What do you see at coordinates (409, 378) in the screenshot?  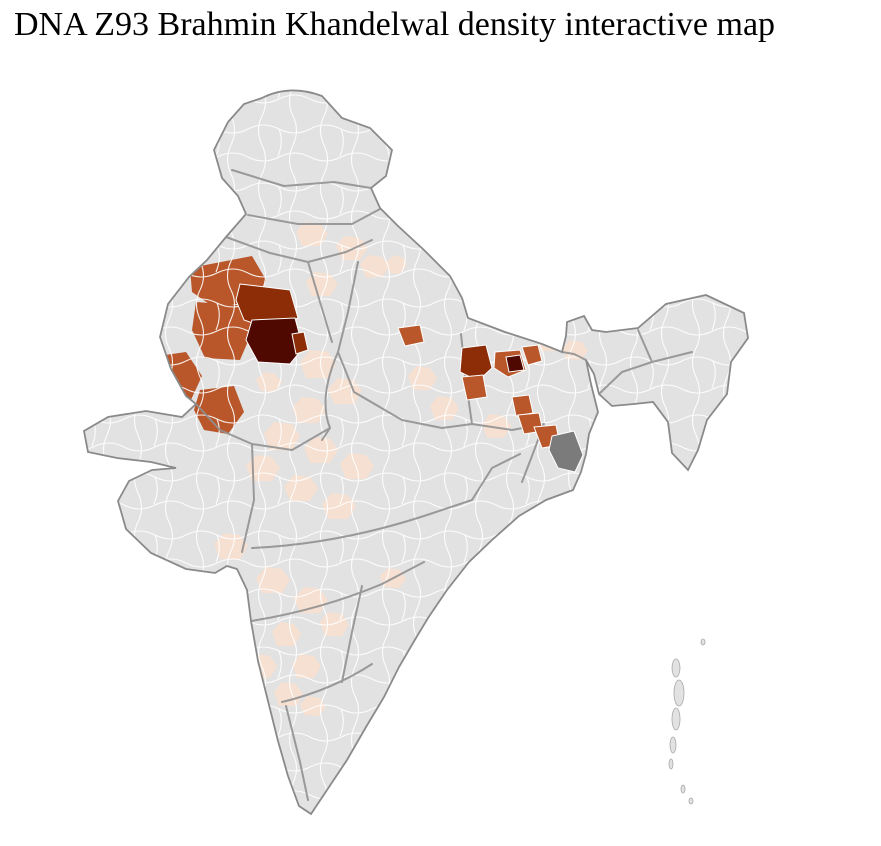 I see `district-highlights-high` at bounding box center [409, 378].